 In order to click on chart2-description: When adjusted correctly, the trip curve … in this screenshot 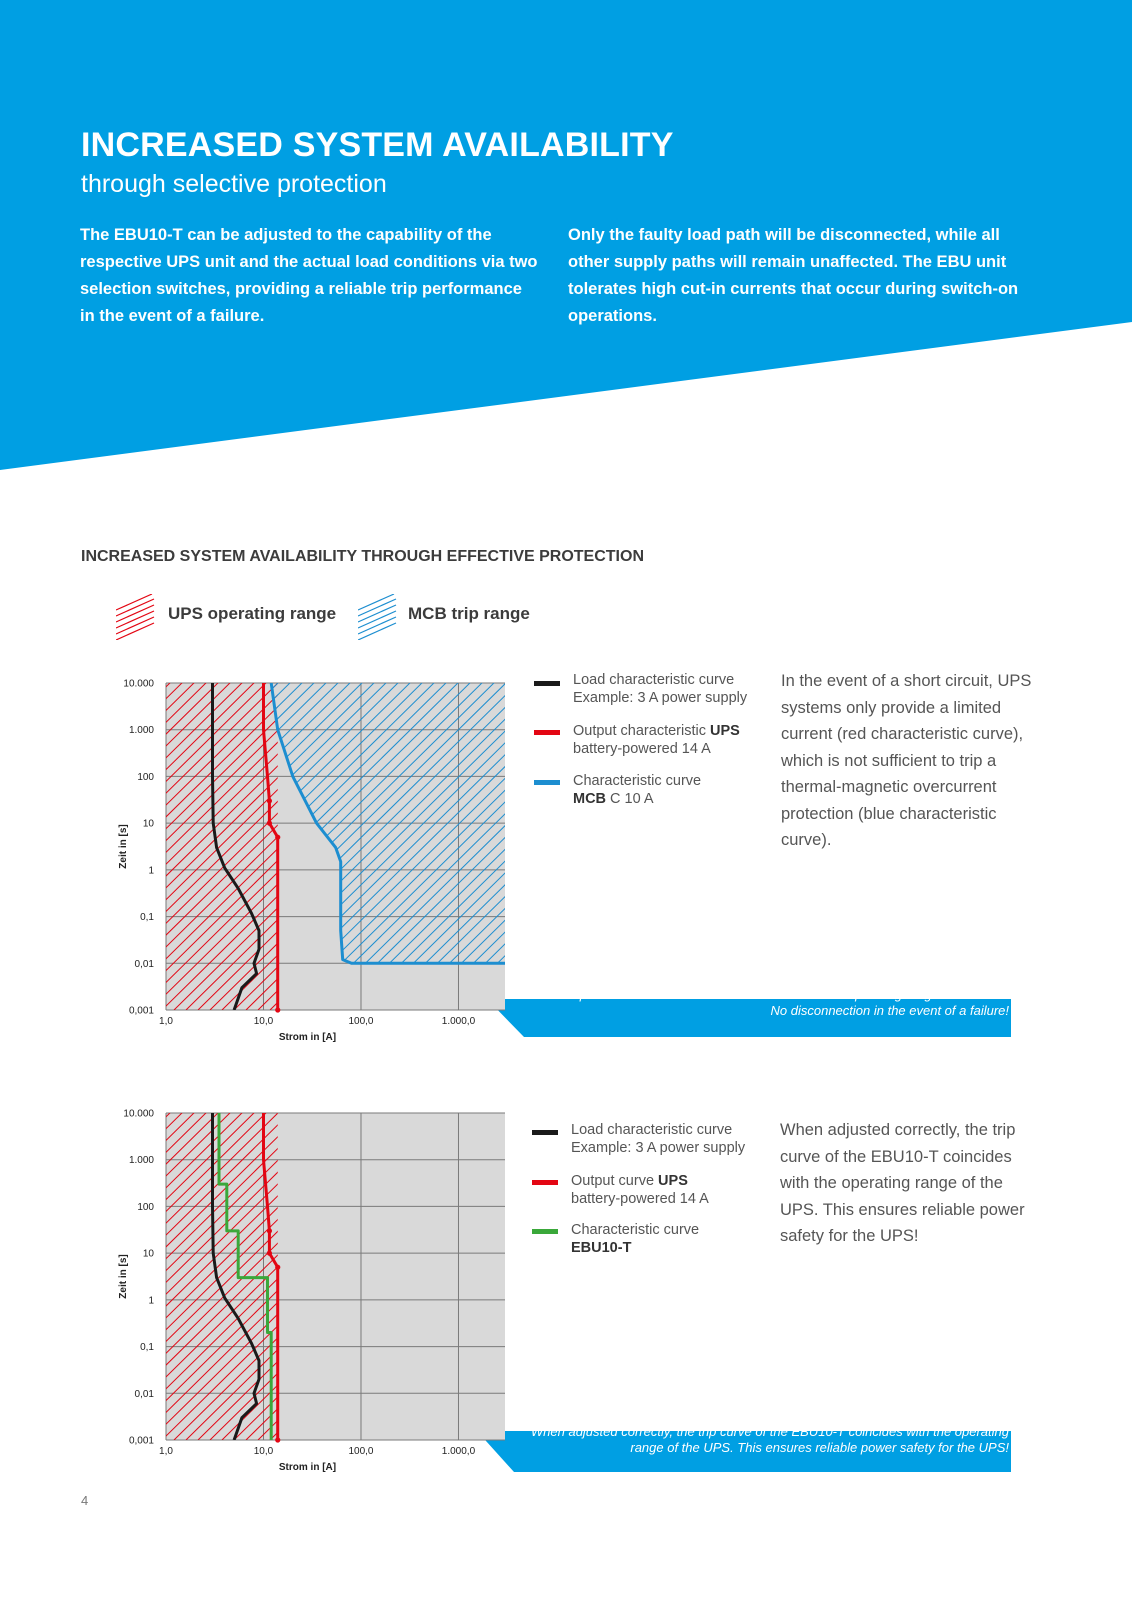, I will do `click(902, 1183)`.